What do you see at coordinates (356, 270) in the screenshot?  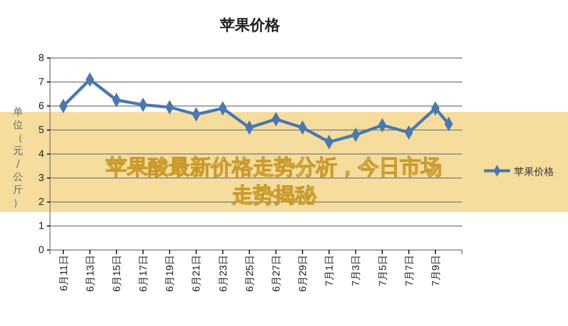 I see `x-tick-label: 7月3日` at bounding box center [356, 270].